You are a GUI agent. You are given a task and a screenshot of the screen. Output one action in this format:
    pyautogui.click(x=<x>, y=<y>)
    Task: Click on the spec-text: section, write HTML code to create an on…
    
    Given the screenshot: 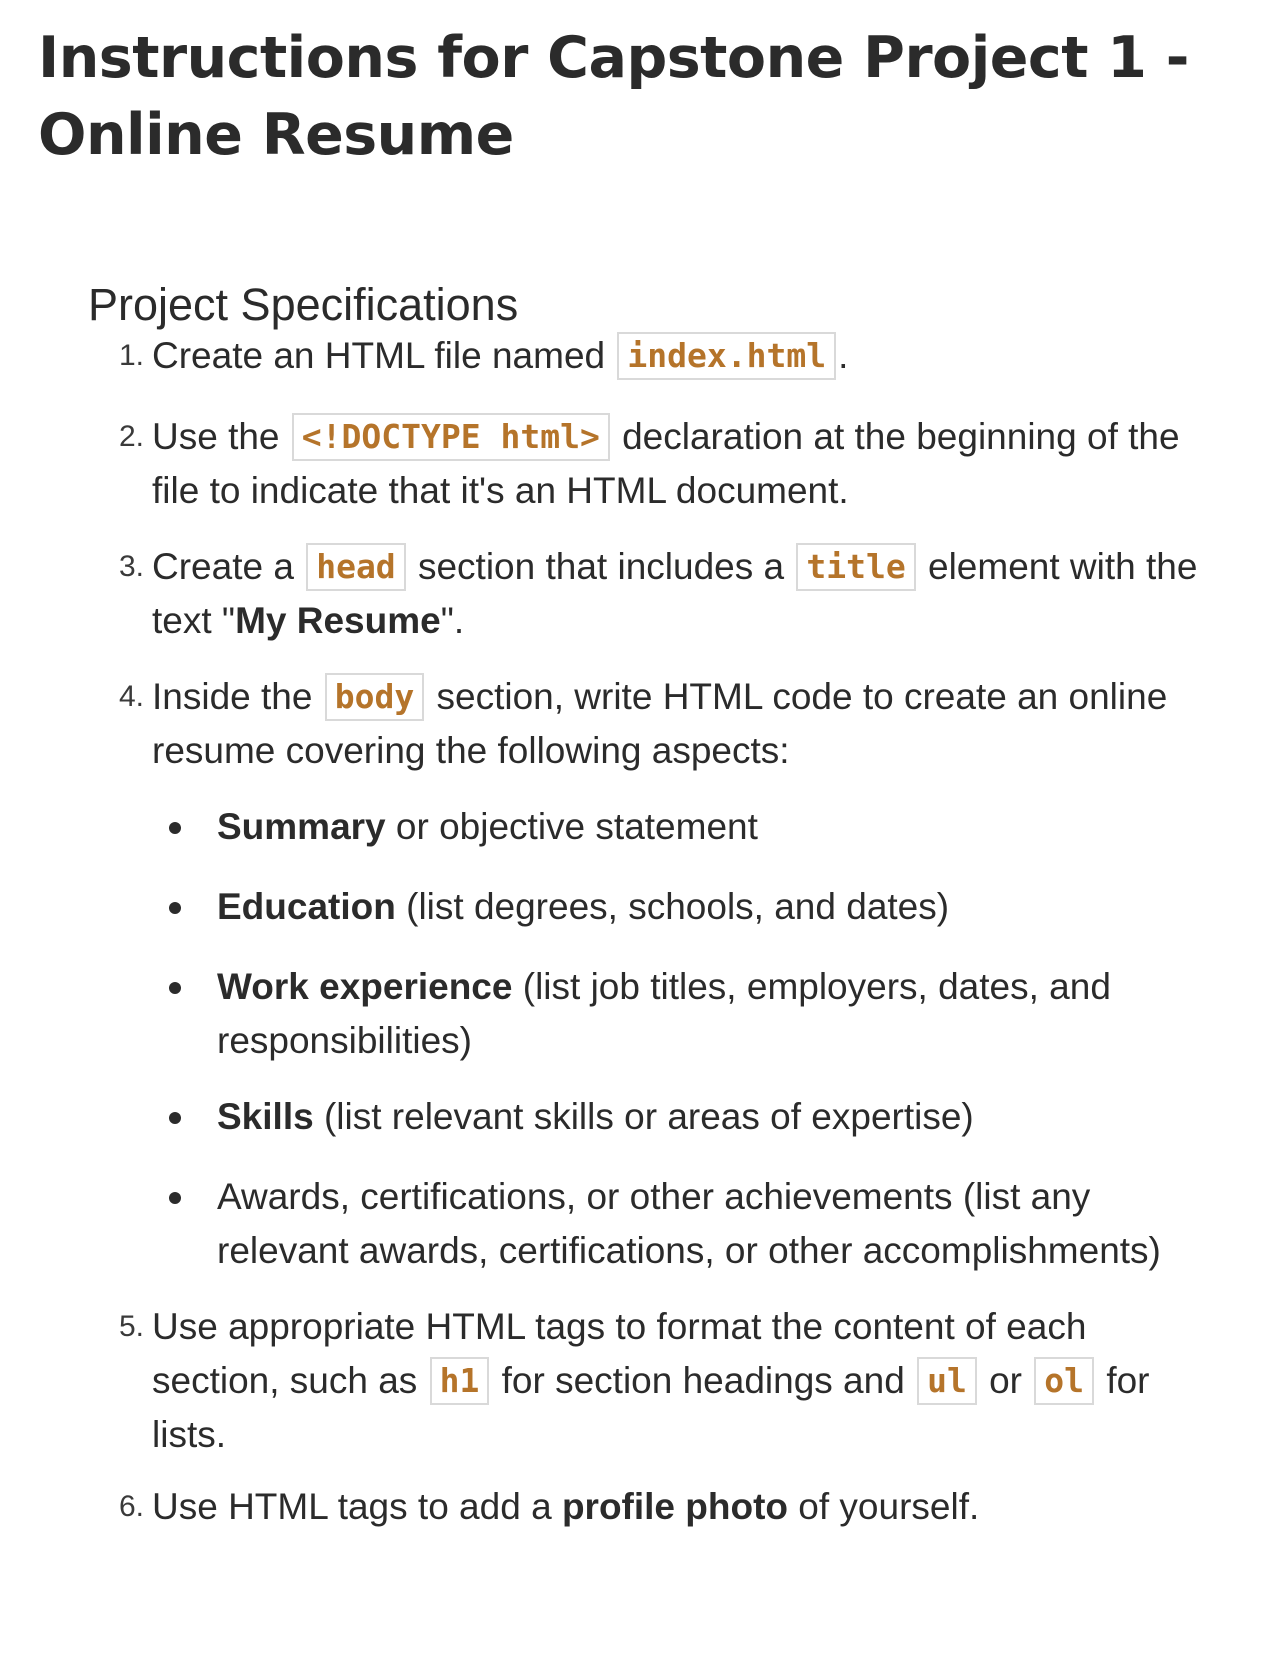 What is the action you would take?
    pyautogui.click(x=660, y=723)
    